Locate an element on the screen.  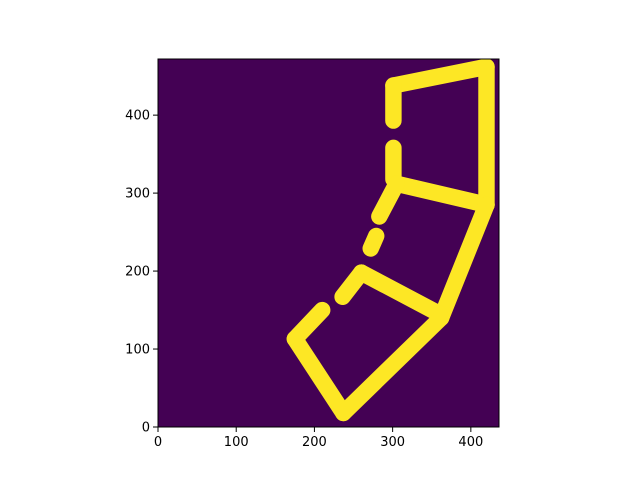
x-tick-label-4: 400 is located at coordinates (470, 442).